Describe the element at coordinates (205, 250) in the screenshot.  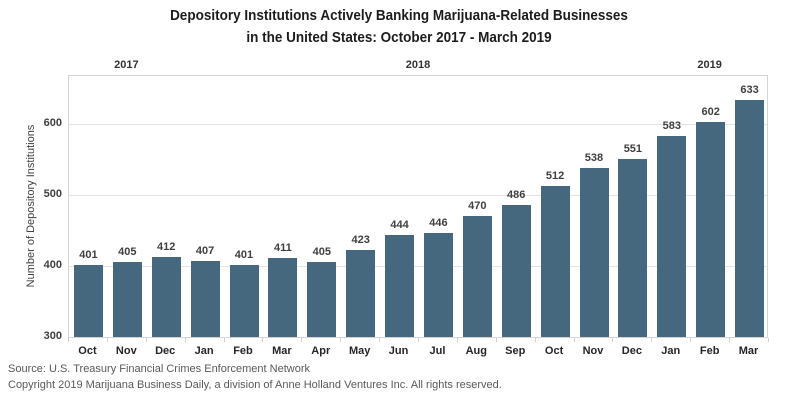
I see `bar-value-label: 407` at that location.